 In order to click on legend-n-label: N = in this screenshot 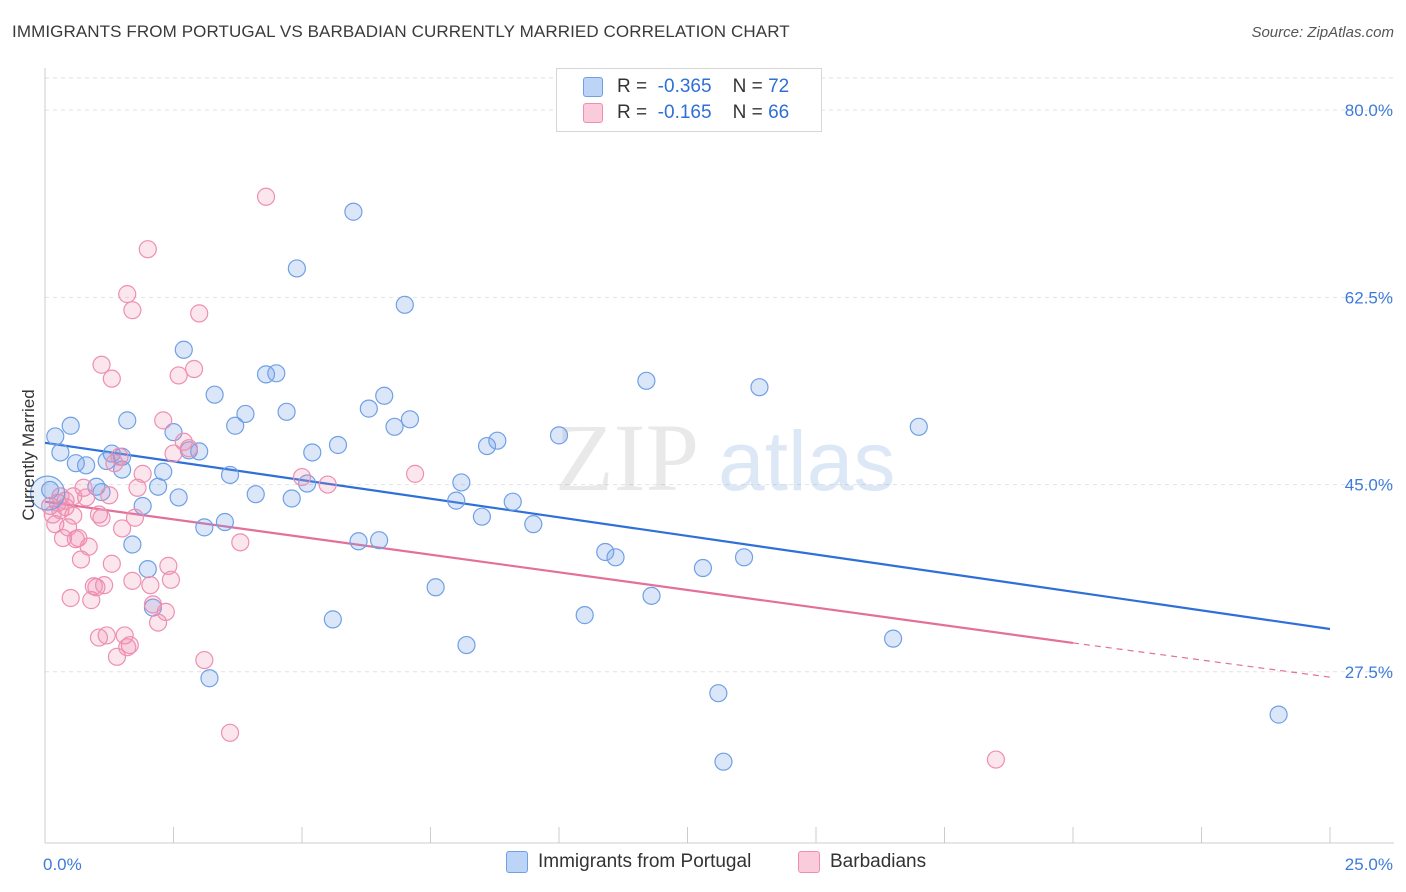, I will do `click(747, 86)`.